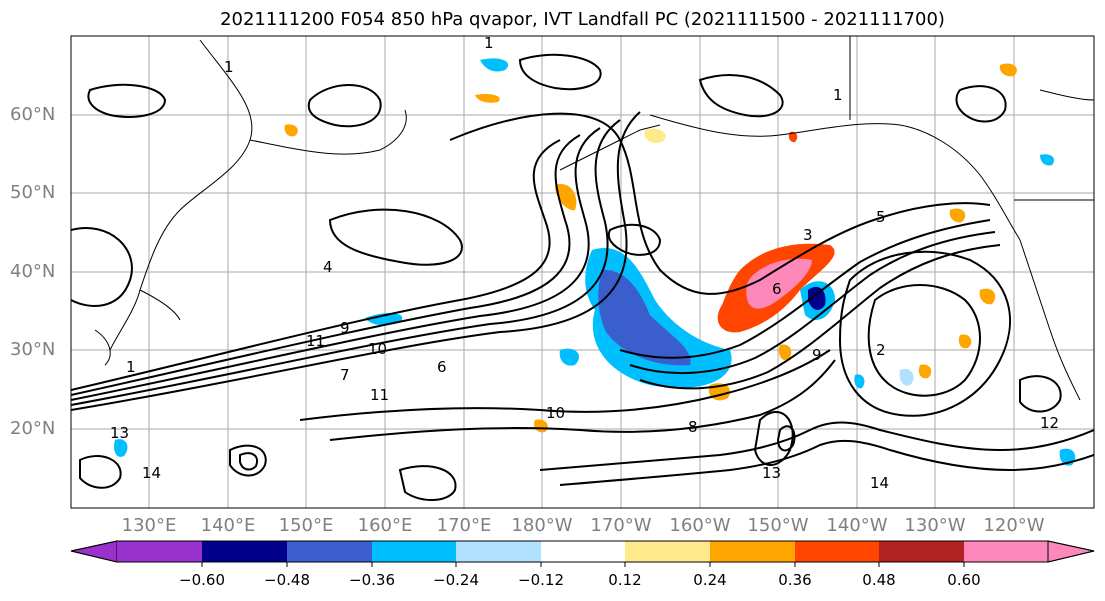 The width and height of the screenshot is (1105, 601). What do you see at coordinates (33, 192) in the screenshot?
I see `lat-label: 50°N` at bounding box center [33, 192].